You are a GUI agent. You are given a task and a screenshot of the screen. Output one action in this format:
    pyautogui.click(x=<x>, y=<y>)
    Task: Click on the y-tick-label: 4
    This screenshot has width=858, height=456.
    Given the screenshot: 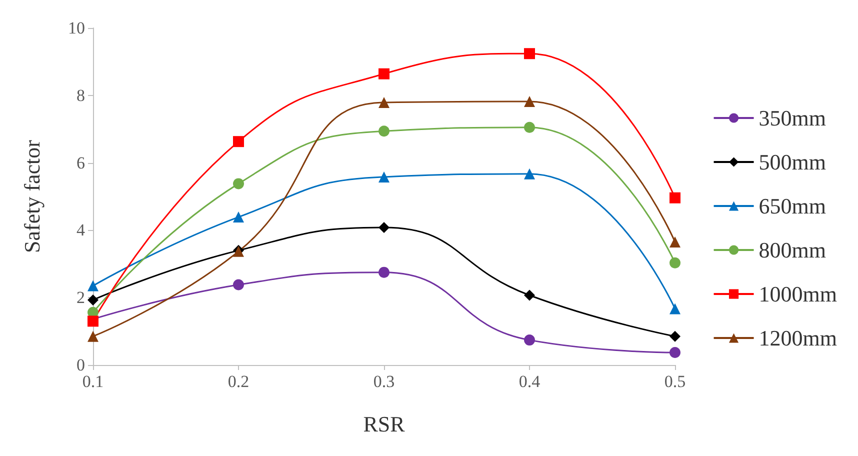 What is the action you would take?
    pyautogui.click(x=81, y=230)
    